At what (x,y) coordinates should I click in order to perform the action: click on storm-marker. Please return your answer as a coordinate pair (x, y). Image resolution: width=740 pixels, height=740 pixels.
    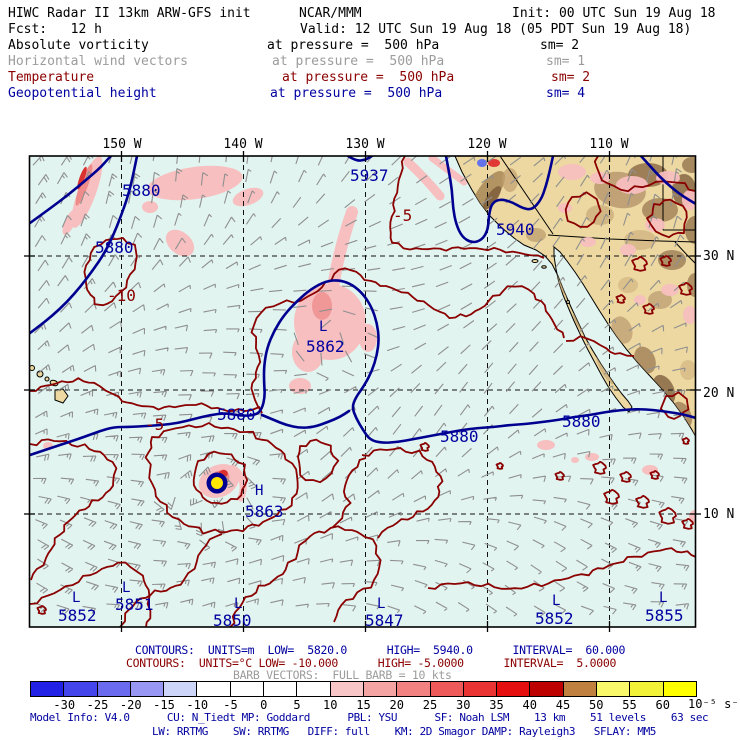
    Looking at the image, I should click on (217, 483).